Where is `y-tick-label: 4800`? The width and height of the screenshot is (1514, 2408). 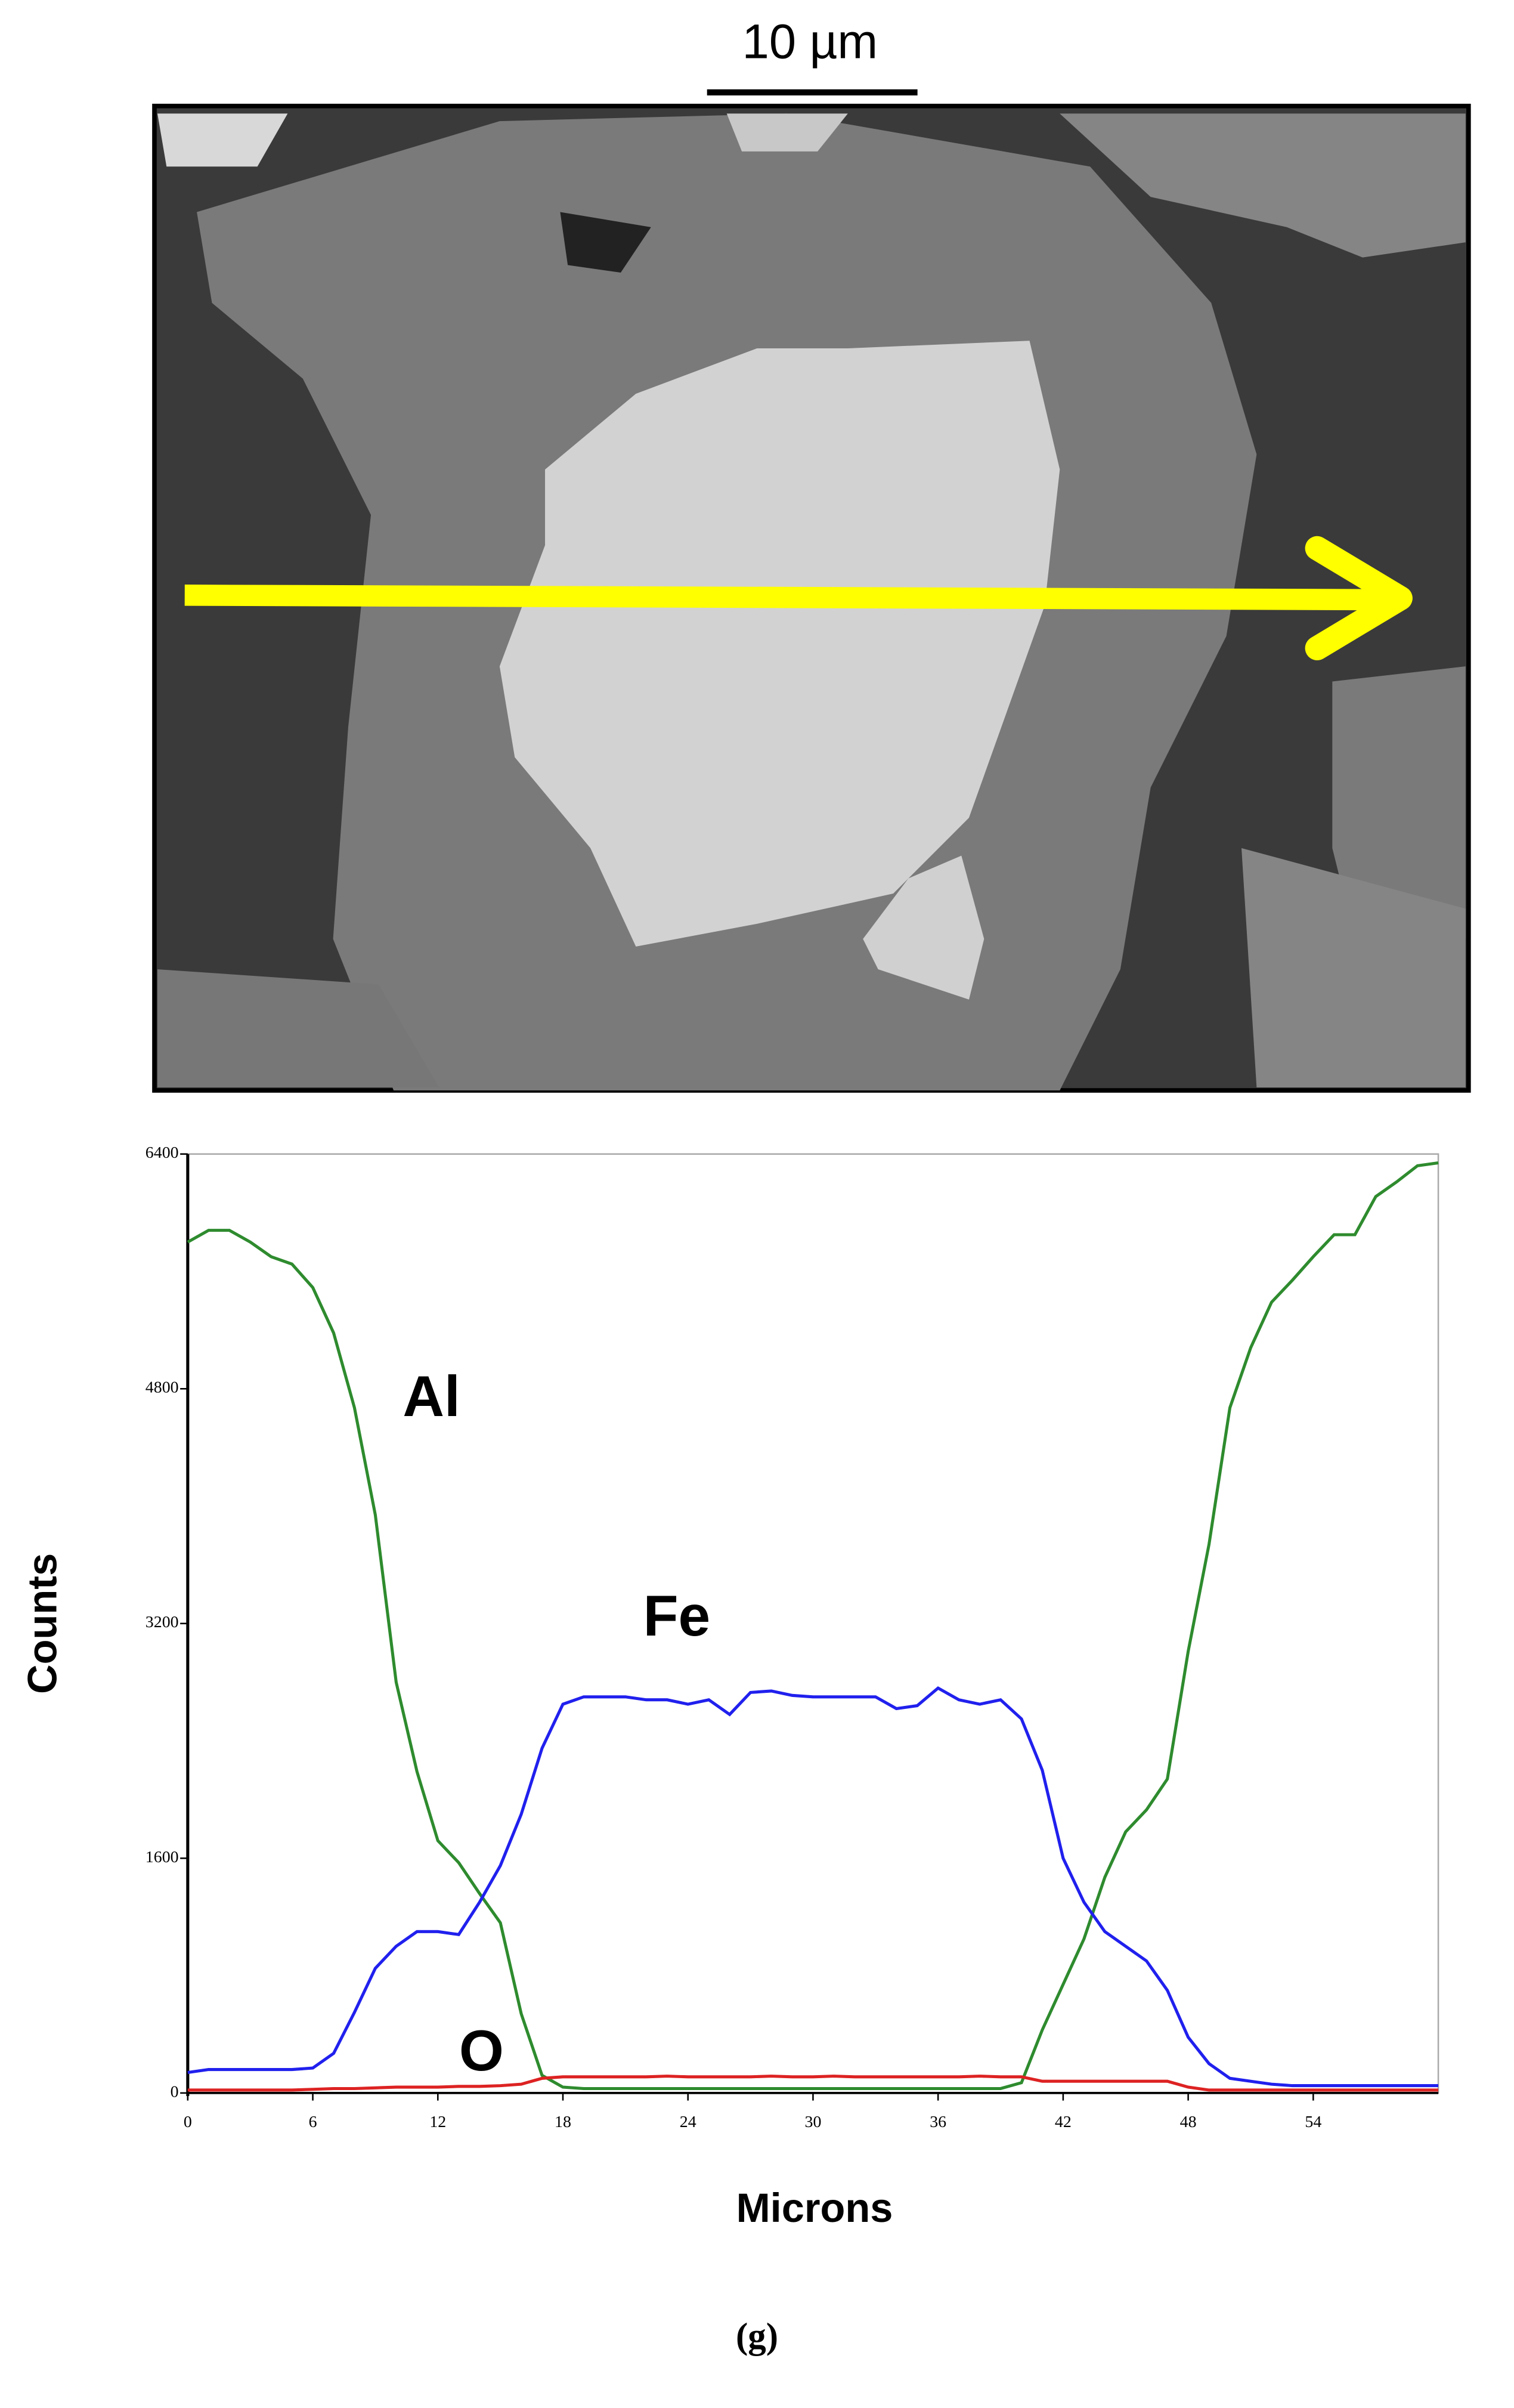 y-tick-label: 4800 is located at coordinates (162, 1387).